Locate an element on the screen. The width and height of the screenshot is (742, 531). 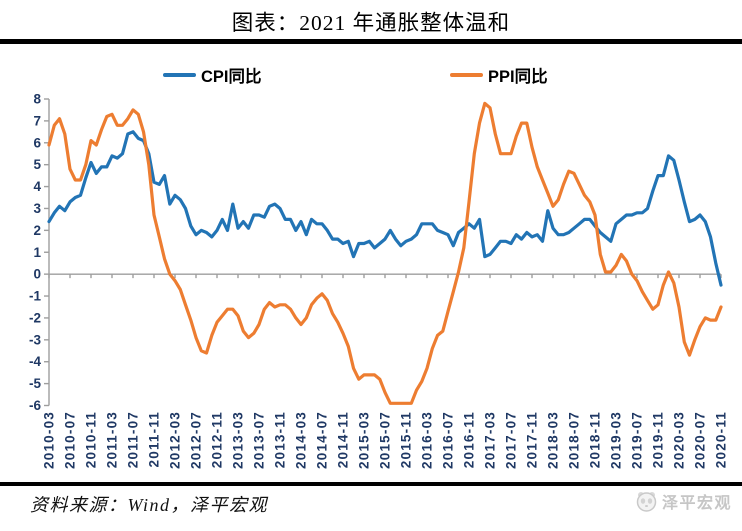
x-tick-label: 2020-03 is located at coordinates (679, 440).